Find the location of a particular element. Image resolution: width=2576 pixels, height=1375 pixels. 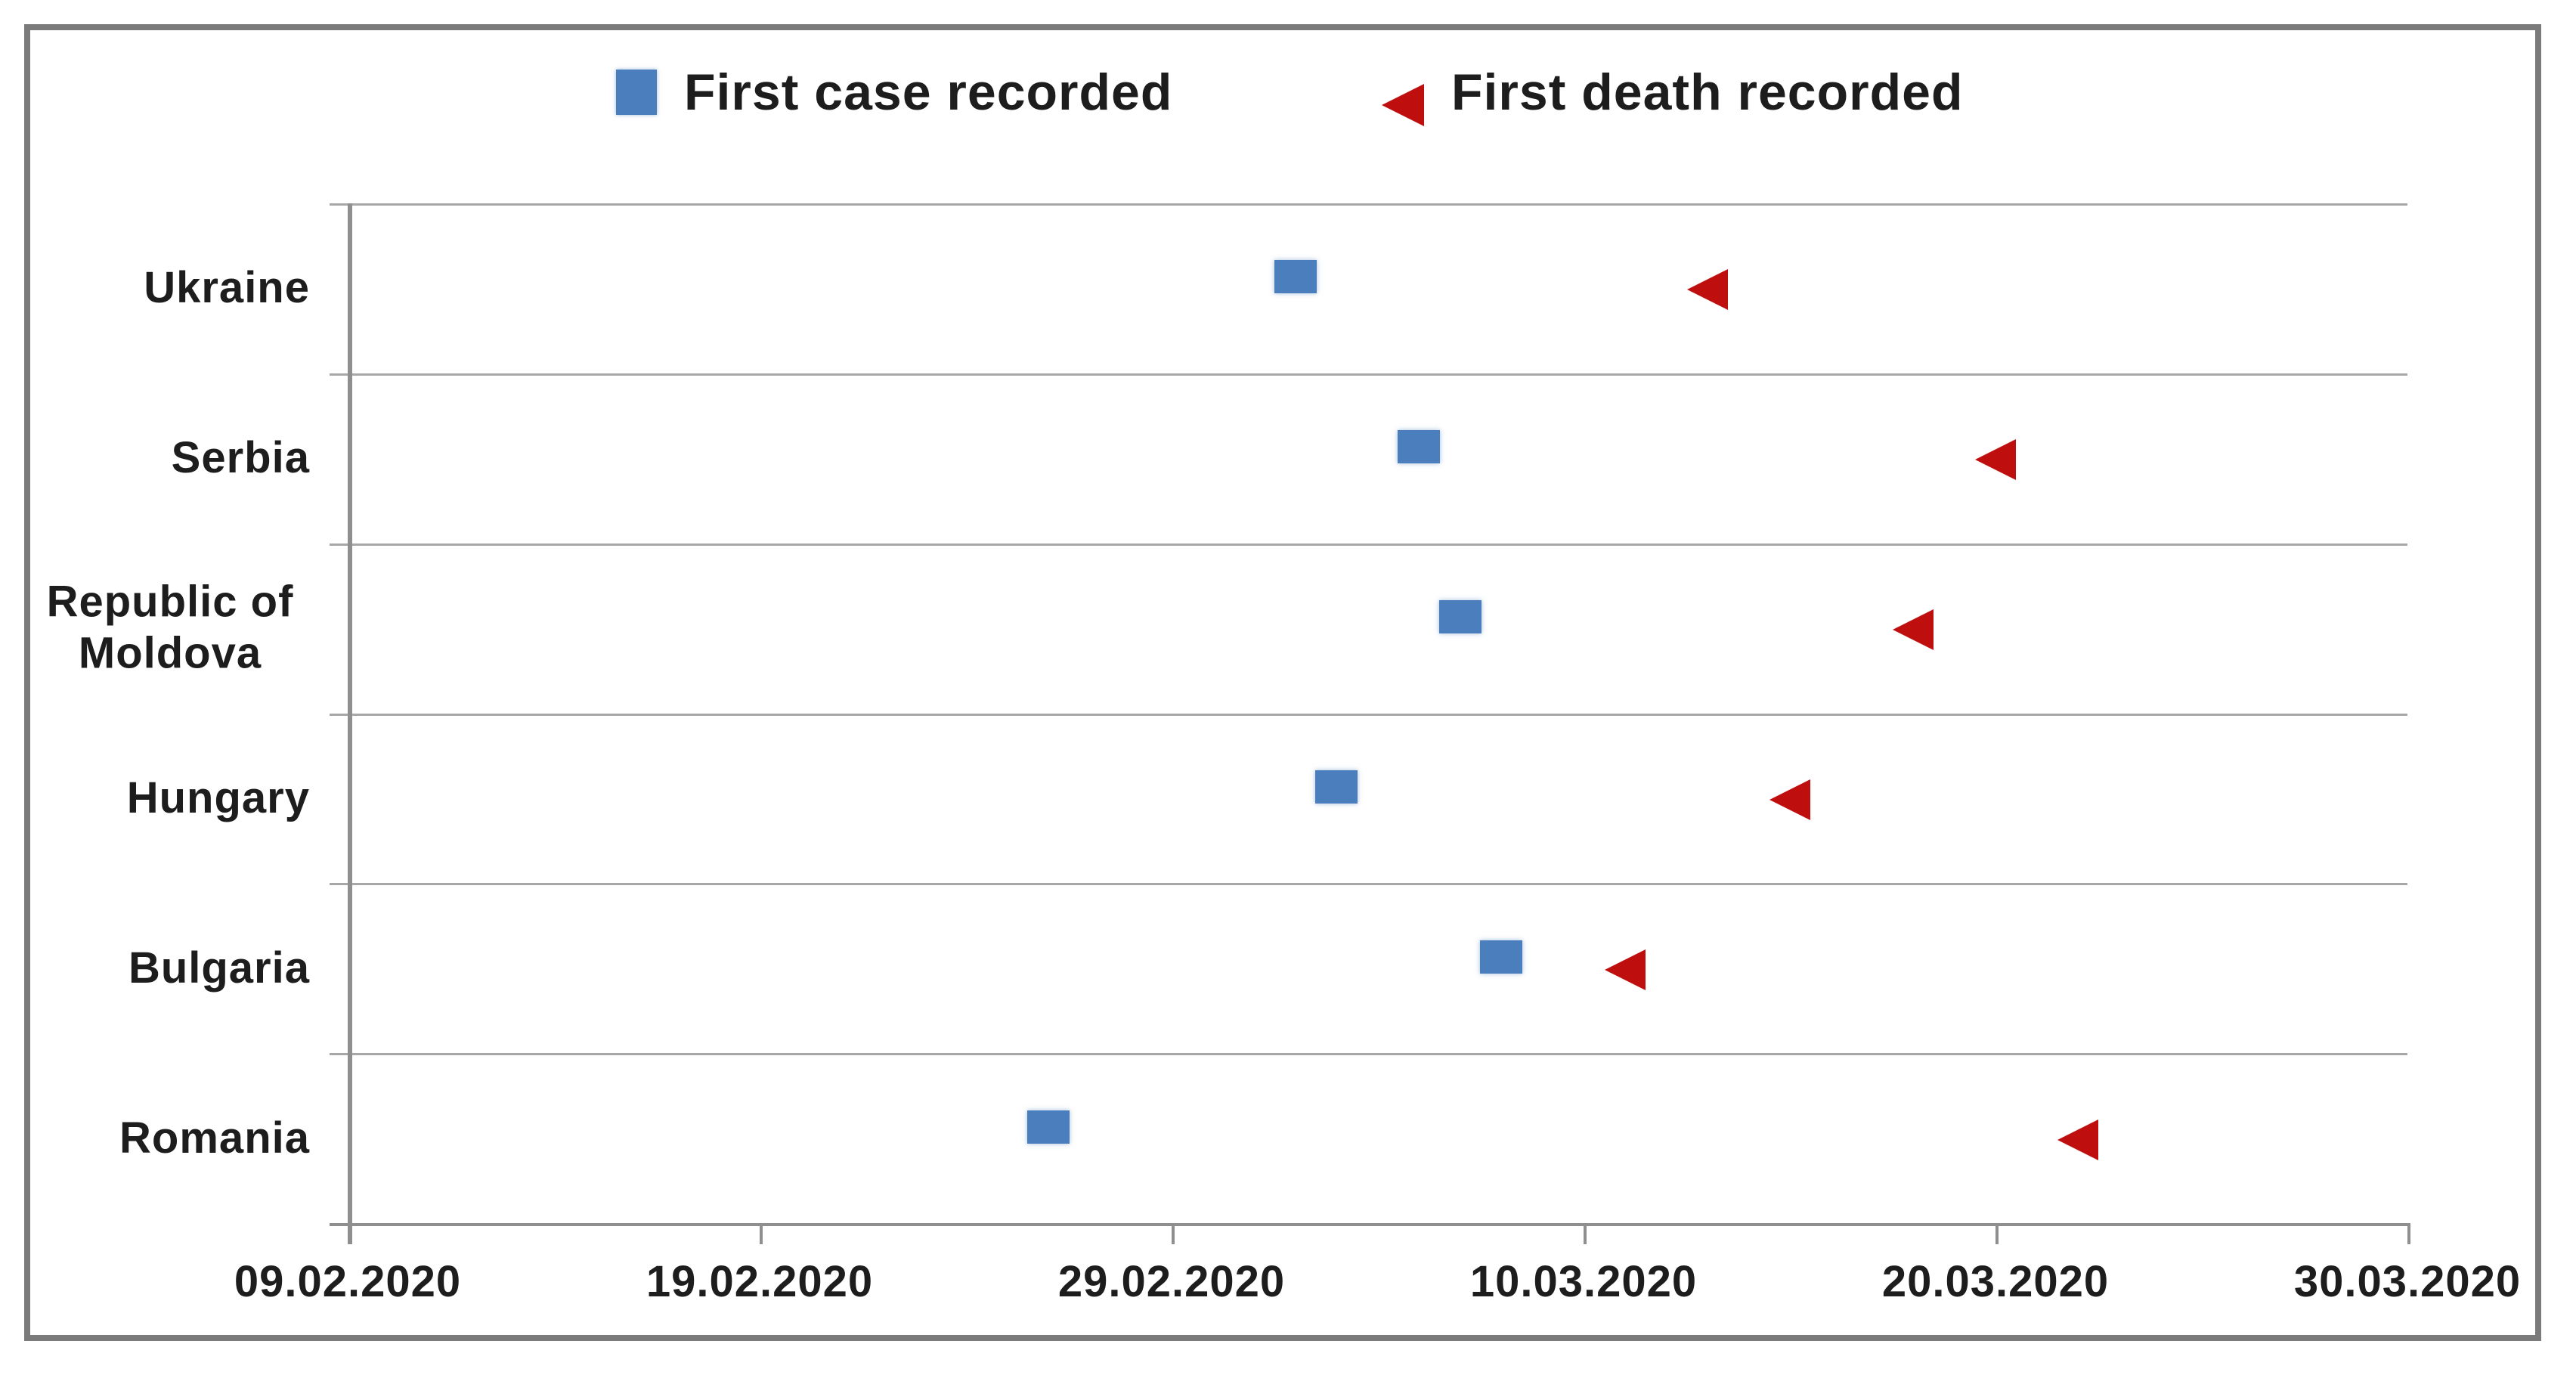

y-axis-label-serbia: Serbia is located at coordinates (240, 457).